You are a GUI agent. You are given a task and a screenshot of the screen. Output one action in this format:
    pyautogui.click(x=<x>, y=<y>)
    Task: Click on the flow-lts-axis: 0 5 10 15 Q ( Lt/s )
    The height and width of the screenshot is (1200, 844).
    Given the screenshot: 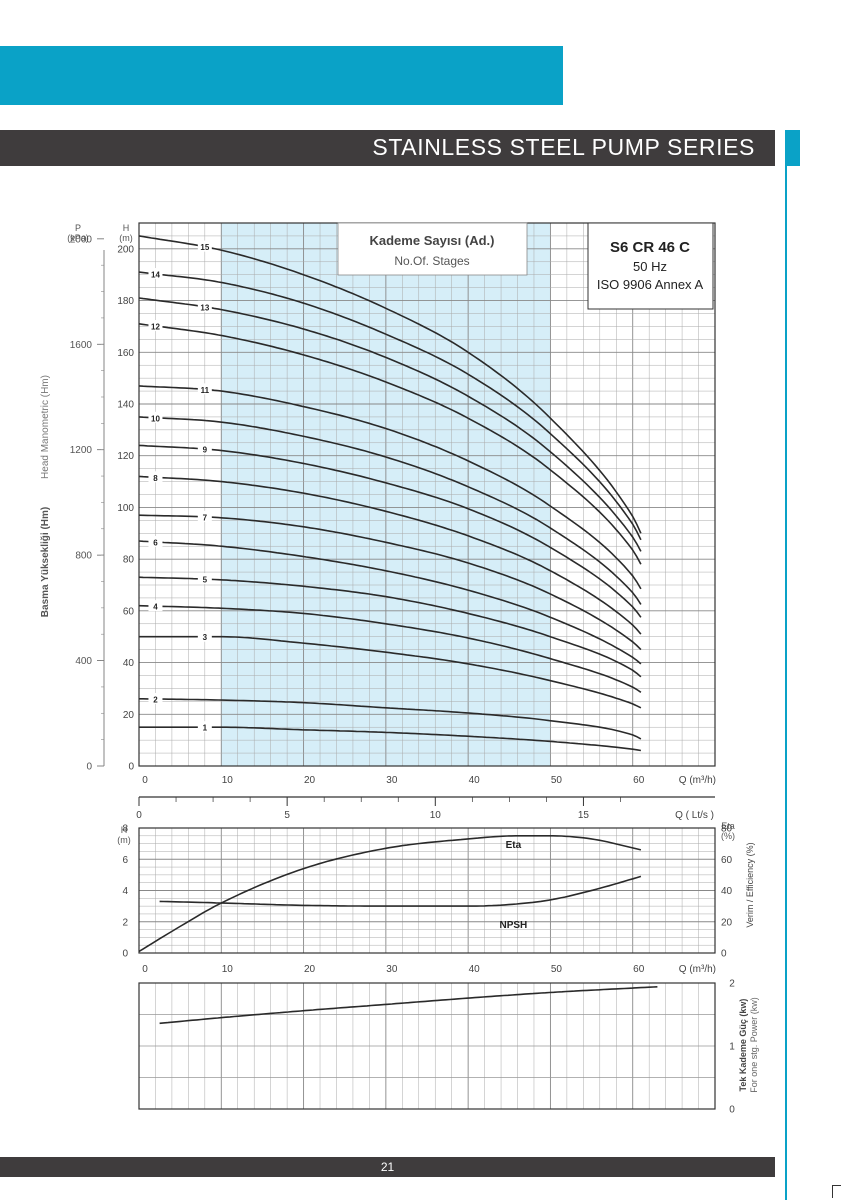 What is the action you would take?
    pyautogui.click(x=425, y=808)
    